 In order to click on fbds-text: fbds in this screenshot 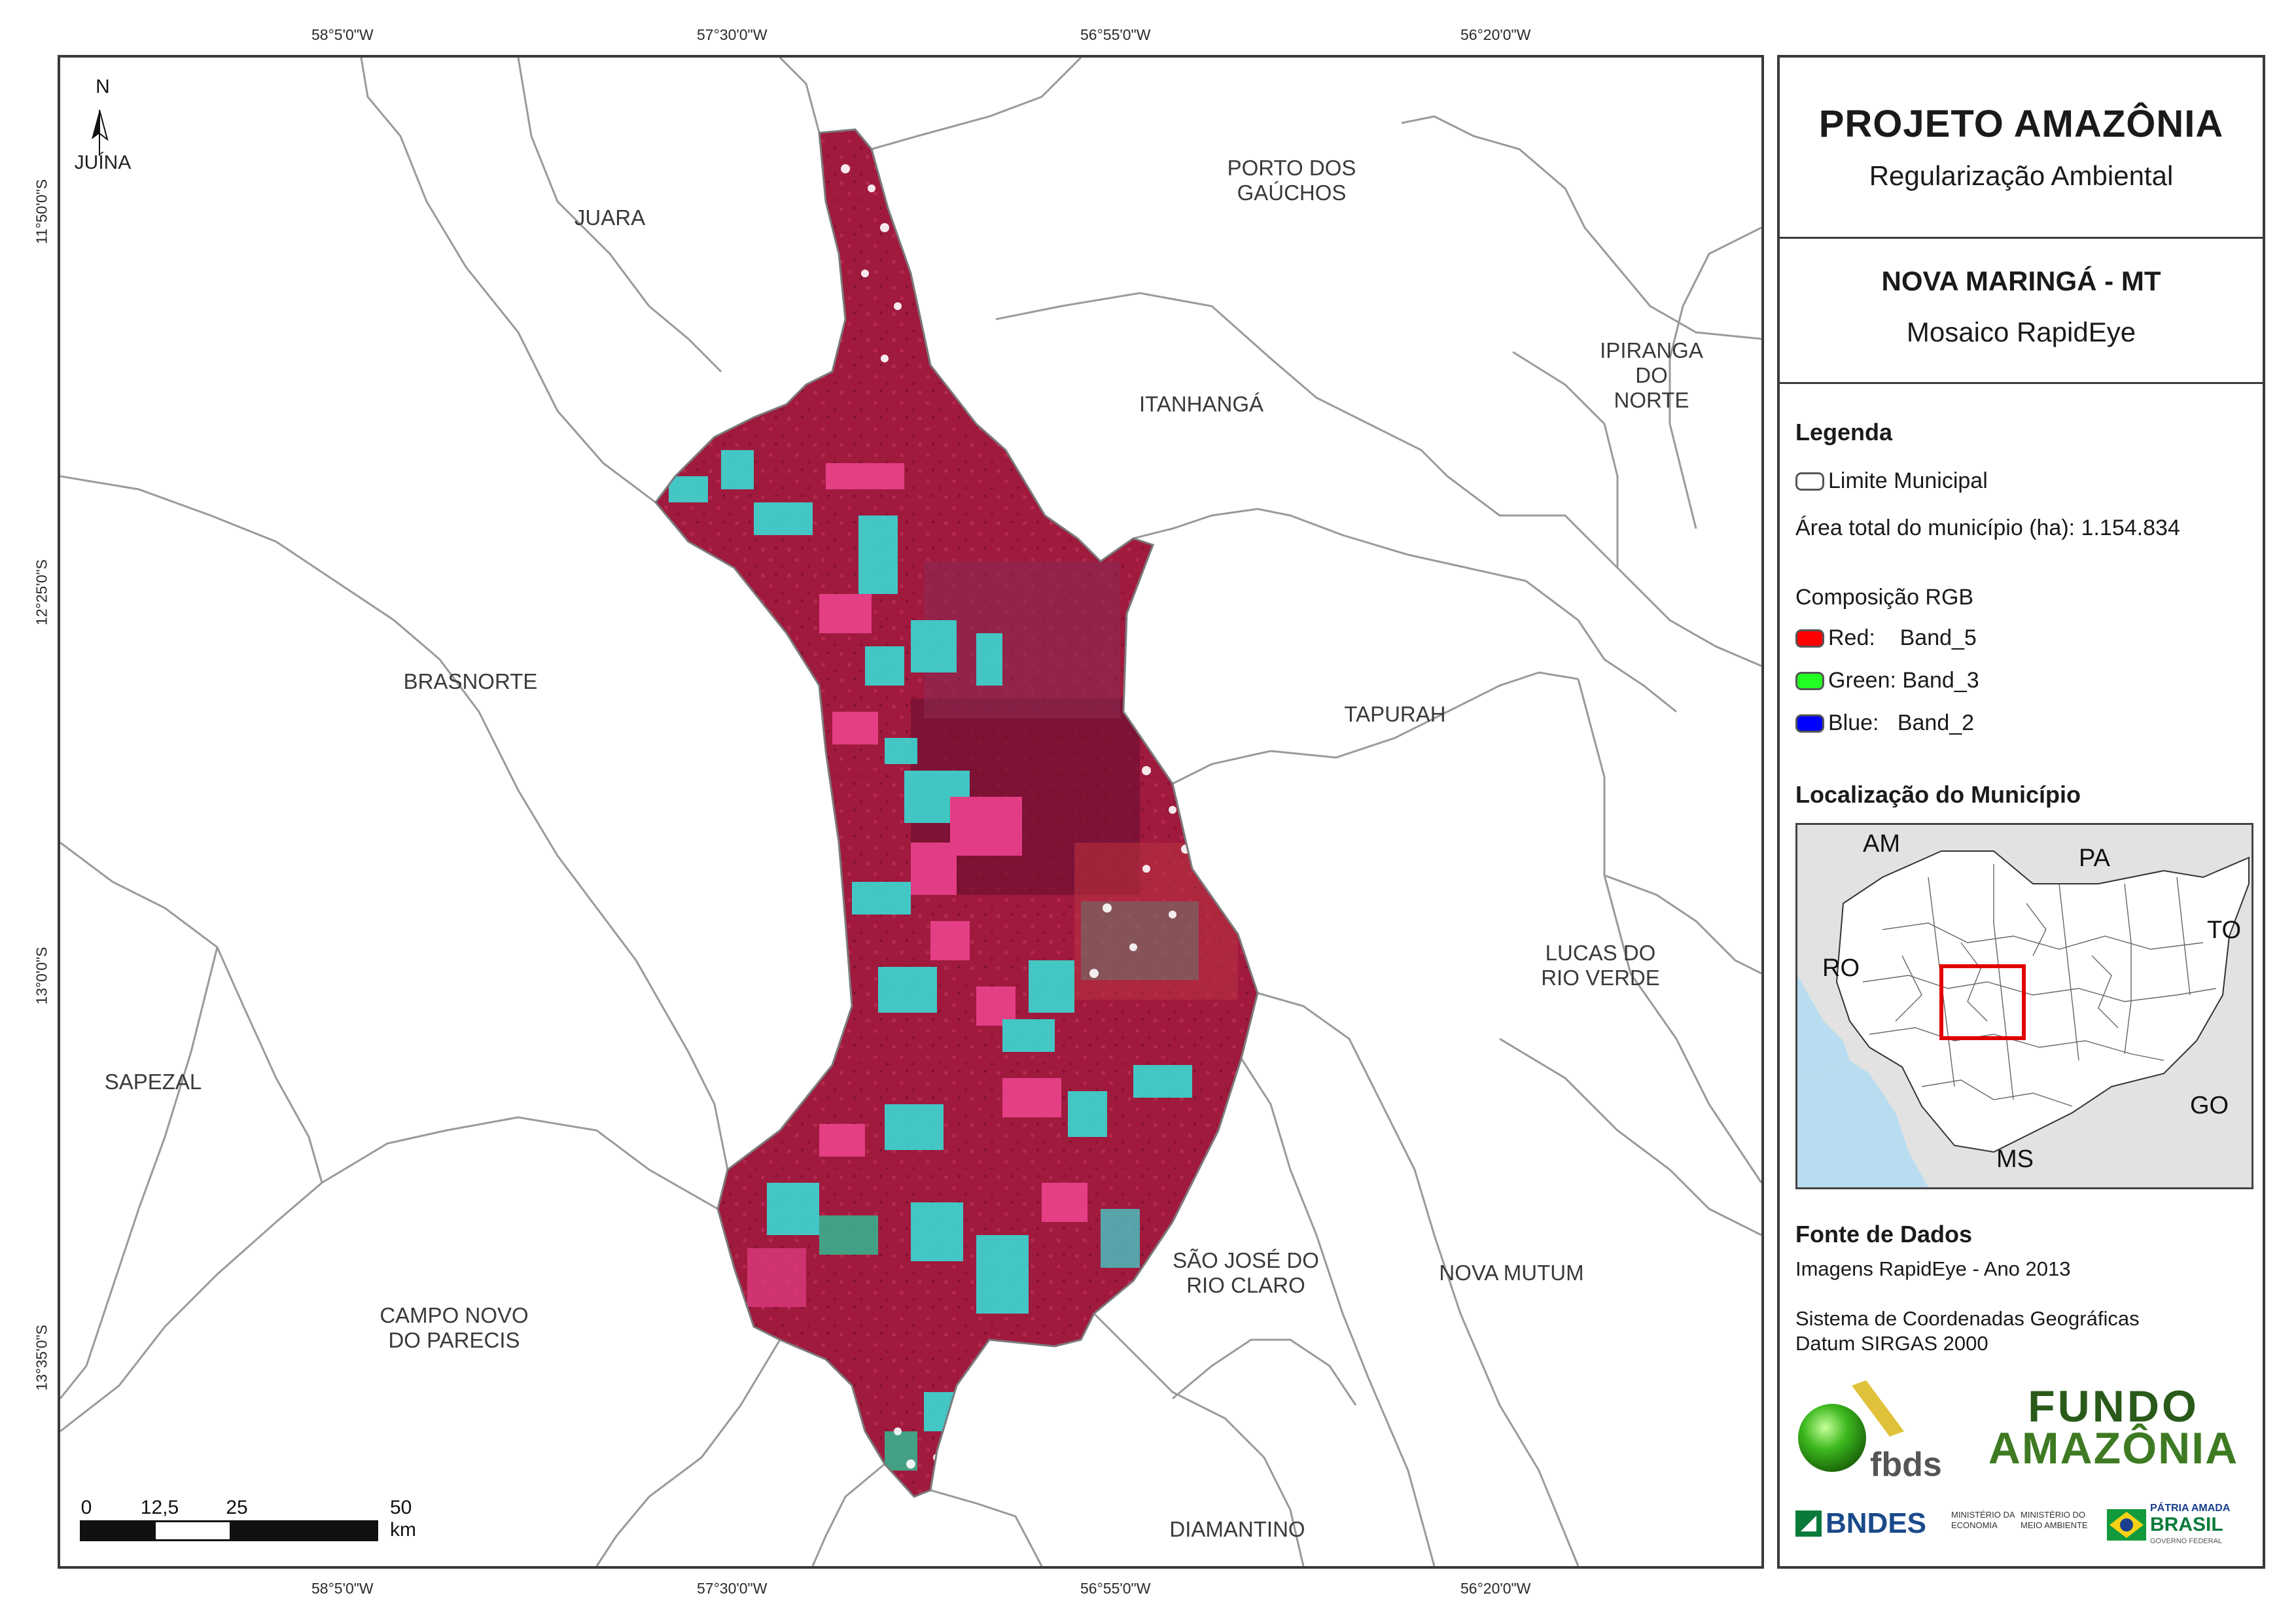, I will do `click(1906, 1461)`.